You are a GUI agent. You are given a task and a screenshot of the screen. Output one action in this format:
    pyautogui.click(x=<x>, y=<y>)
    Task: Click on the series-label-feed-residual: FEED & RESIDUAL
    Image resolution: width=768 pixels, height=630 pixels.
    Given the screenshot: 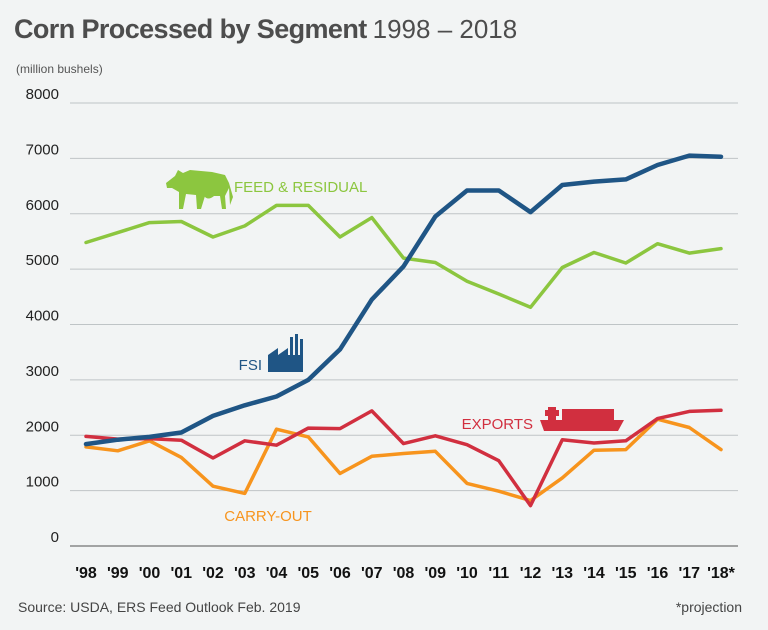 What is the action you would take?
    pyautogui.click(x=300, y=187)
    